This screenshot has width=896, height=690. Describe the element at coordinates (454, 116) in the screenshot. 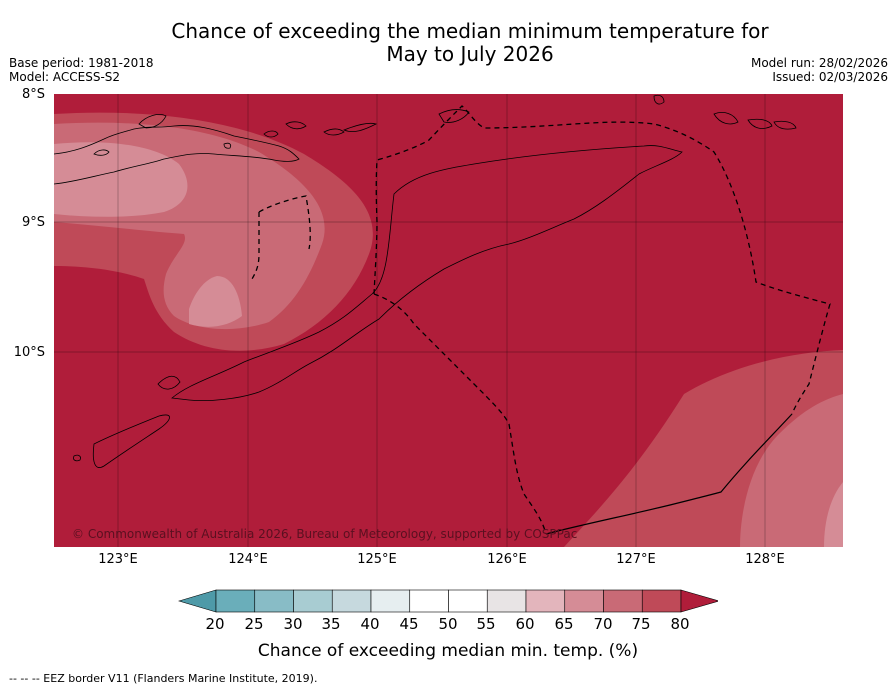

I see `wetar-island-coast` at that location.